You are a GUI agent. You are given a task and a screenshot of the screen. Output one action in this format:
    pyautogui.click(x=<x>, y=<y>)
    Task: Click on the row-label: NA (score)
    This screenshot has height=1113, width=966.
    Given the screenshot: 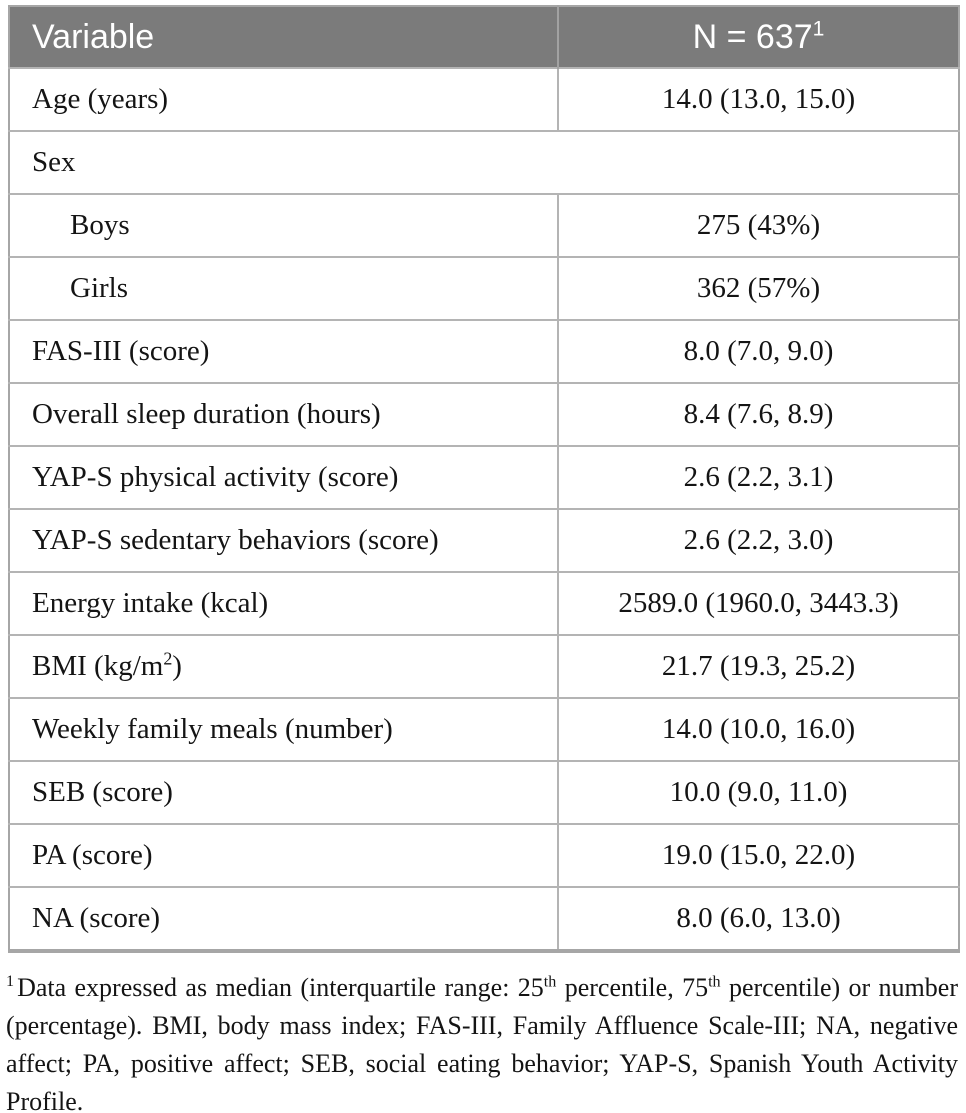 What is the action you would take?
    pyautogui.click(x=283, y=918)
    